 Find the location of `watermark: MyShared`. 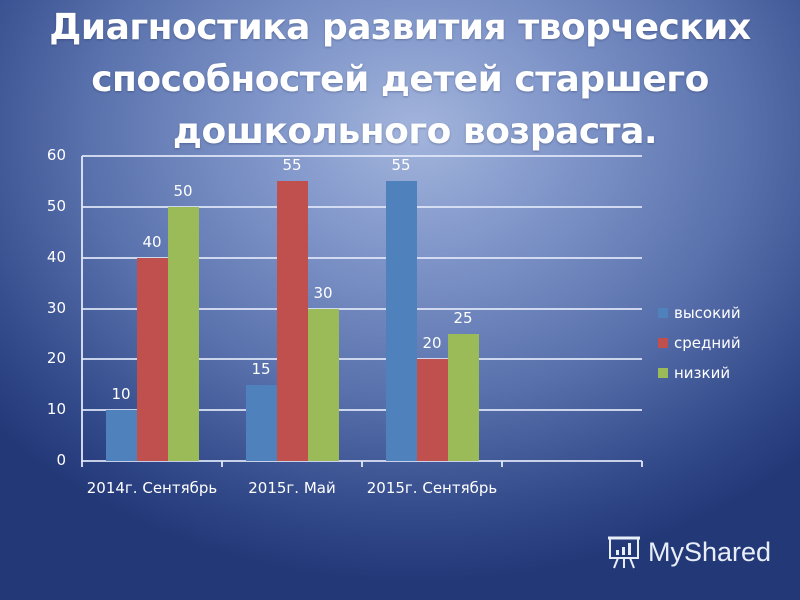

watermark: MyShared is located at coordinates (688, 552).